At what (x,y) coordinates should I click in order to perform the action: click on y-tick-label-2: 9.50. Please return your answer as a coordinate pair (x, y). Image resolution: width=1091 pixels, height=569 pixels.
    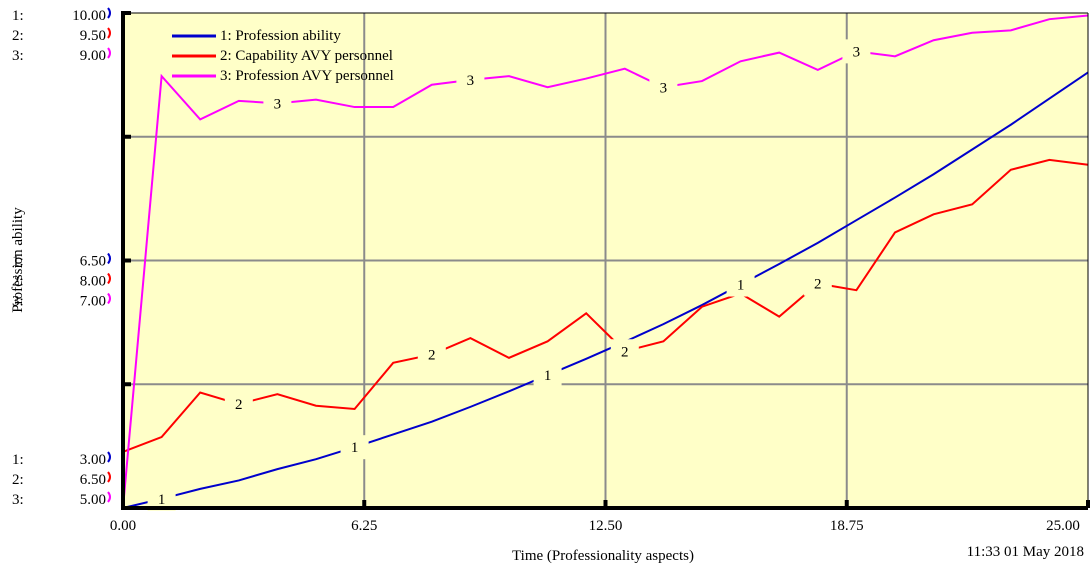
    Looking at the image, I should click on (93, 36).